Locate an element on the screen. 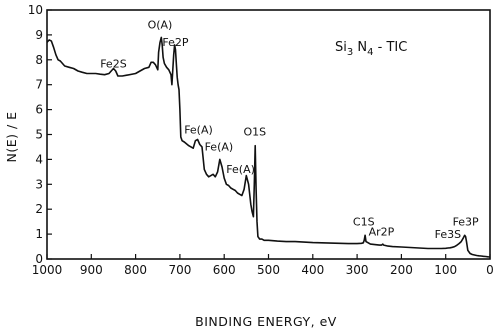 The height and width of the screenshot is (333, 495). y-tick-label: 9 is located at coordinates (39, 35).